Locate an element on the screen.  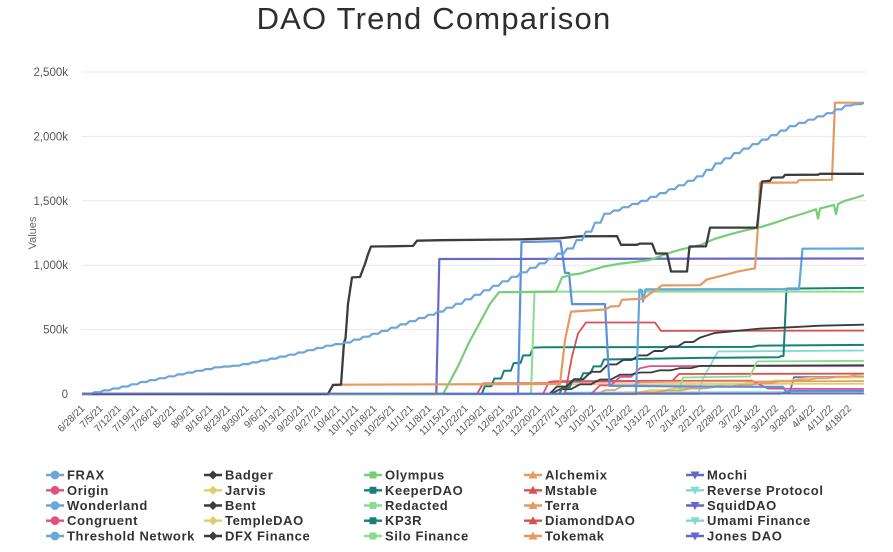
svg-text: Silo Finance is located at coordinates (427, 536).